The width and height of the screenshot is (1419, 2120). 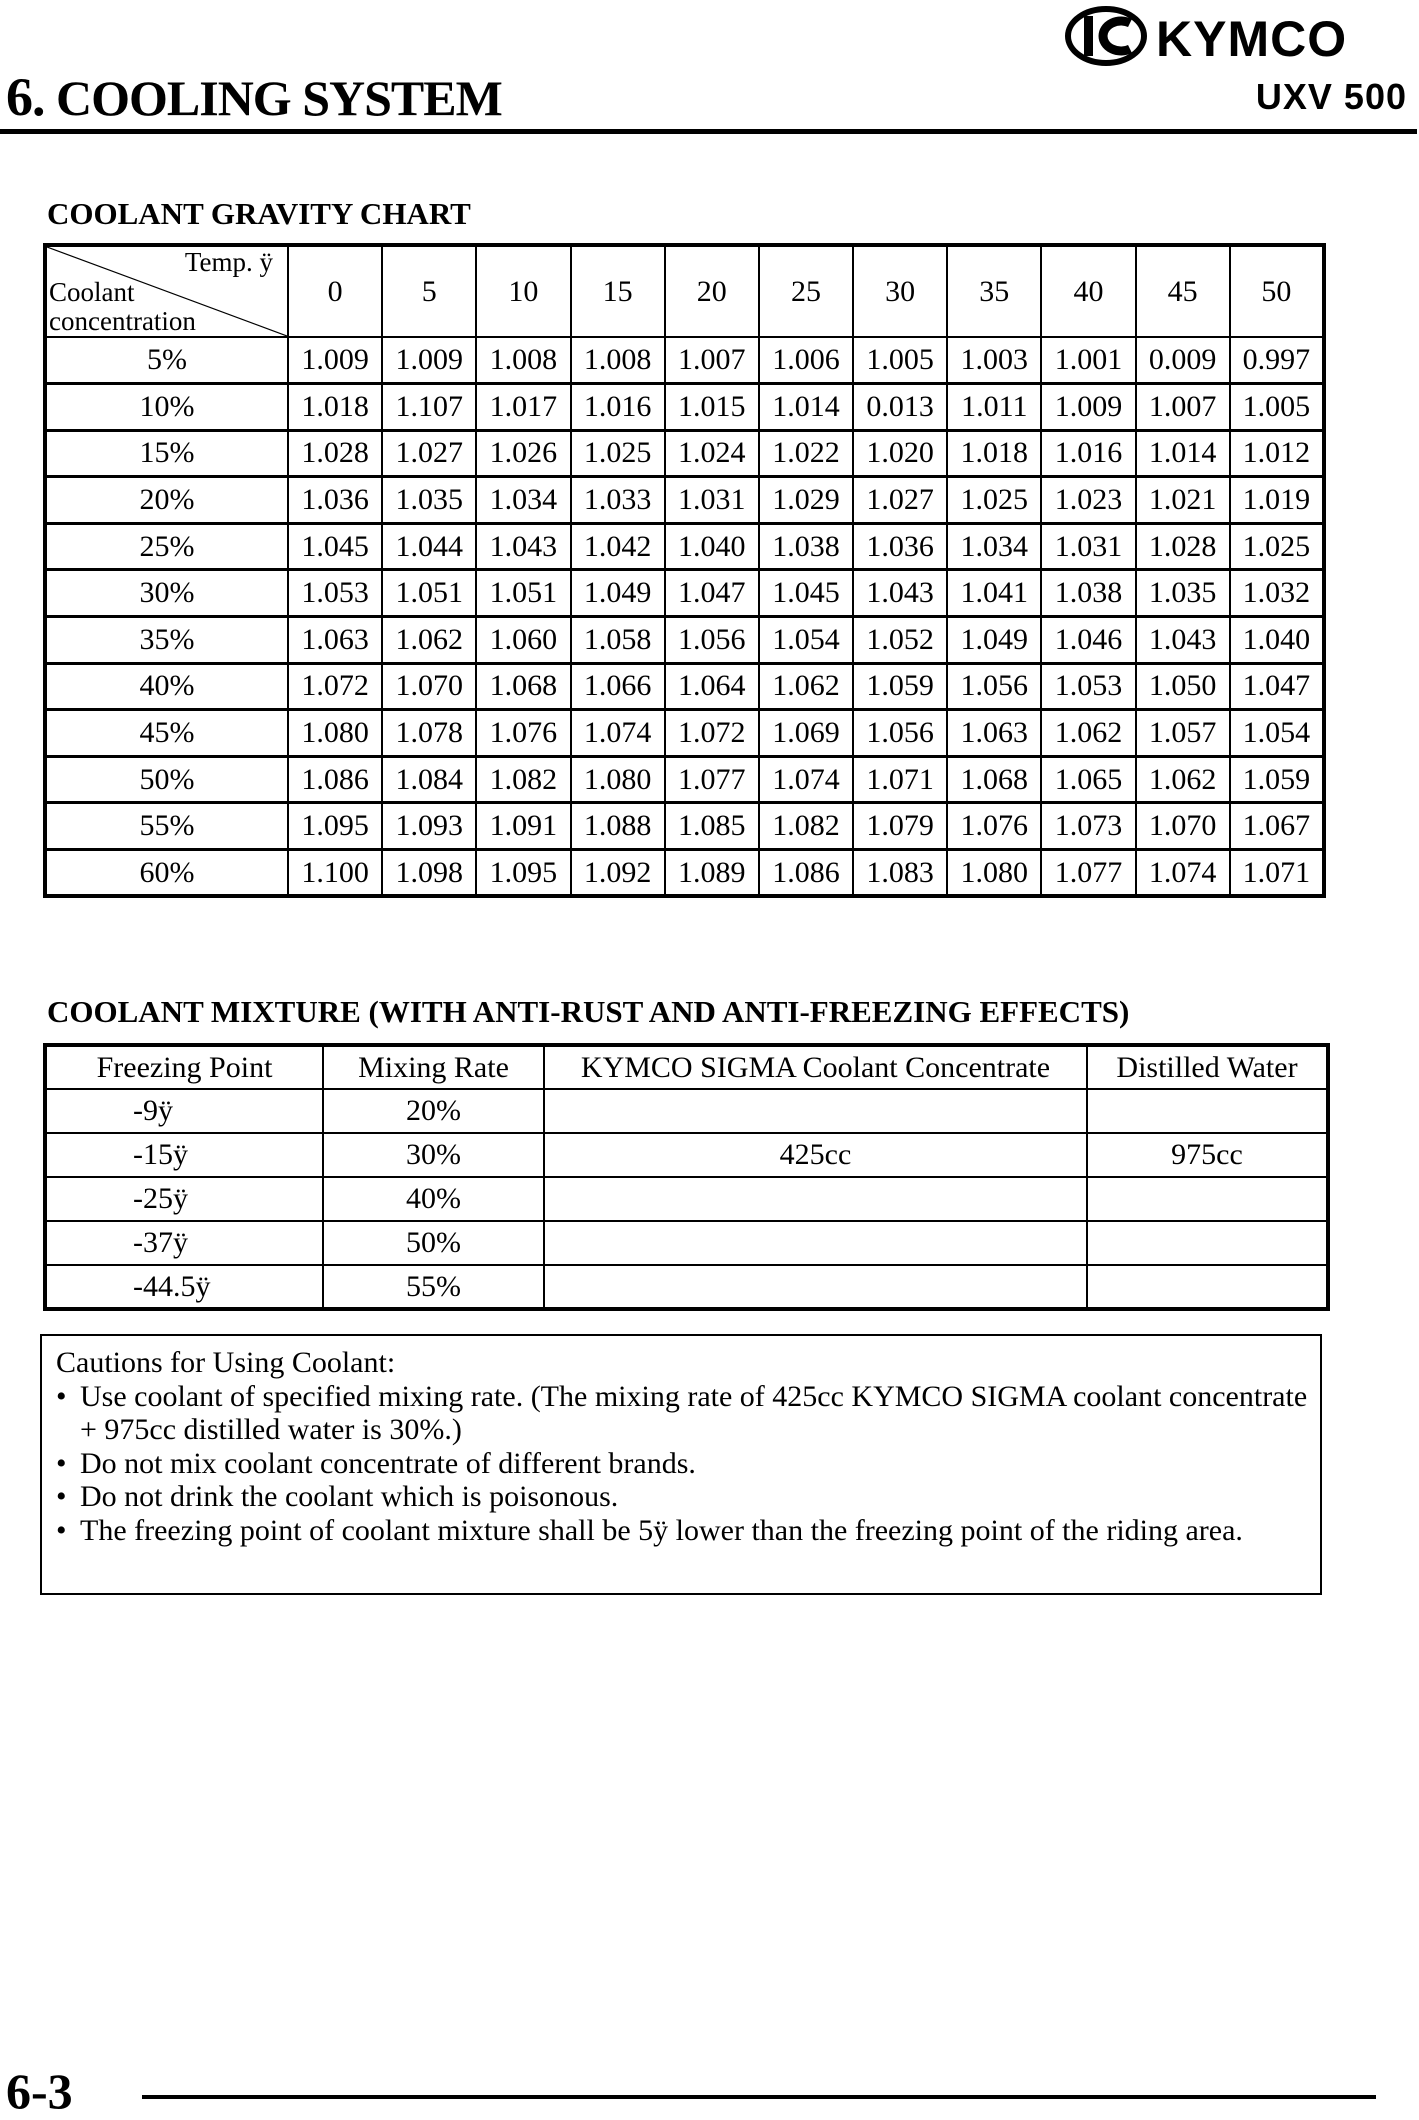 I want to click on mixing-rate-cell: 55%, so click(x=433, y=1287).